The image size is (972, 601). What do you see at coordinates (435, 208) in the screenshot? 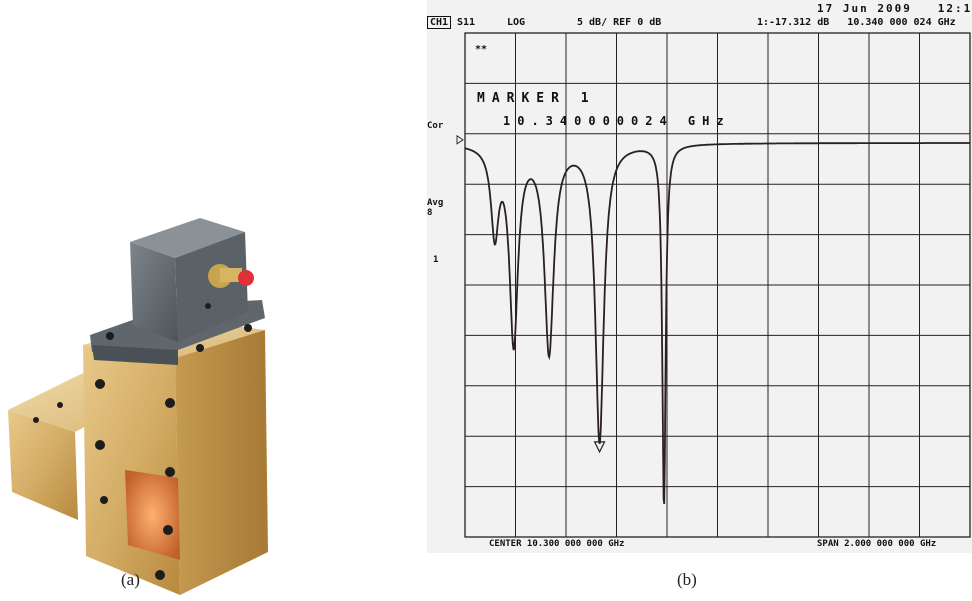
I see `avg-indicator: Avg 8` at bounding box center [435, 208].